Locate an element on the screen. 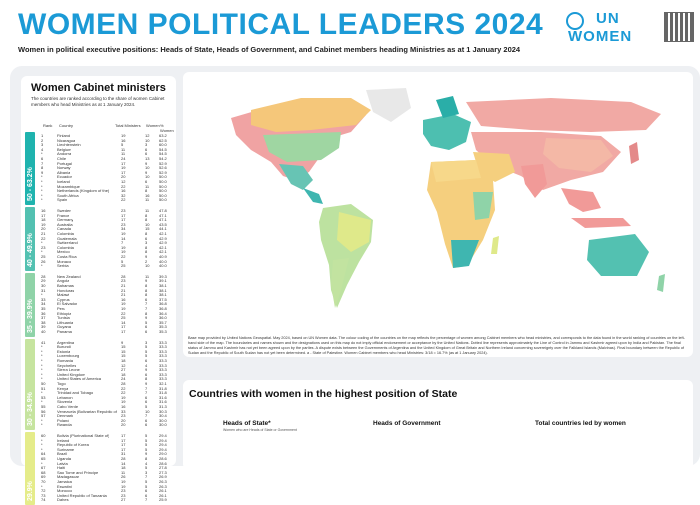 The height and width of the screenshot is (505, 700). row-women: 11 is located at coordinates (147, 186).